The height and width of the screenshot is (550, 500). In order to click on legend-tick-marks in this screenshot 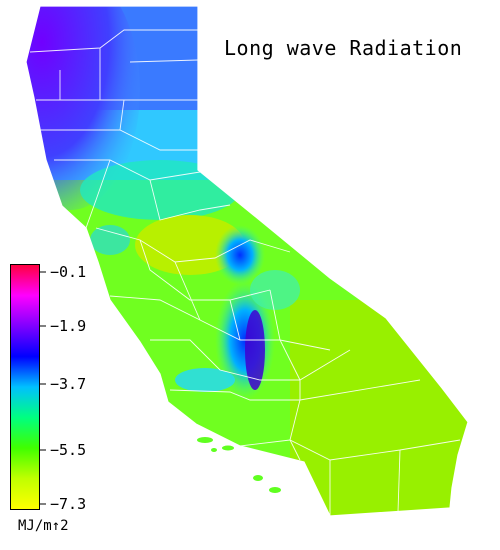, I will do `click(43, 388)`.